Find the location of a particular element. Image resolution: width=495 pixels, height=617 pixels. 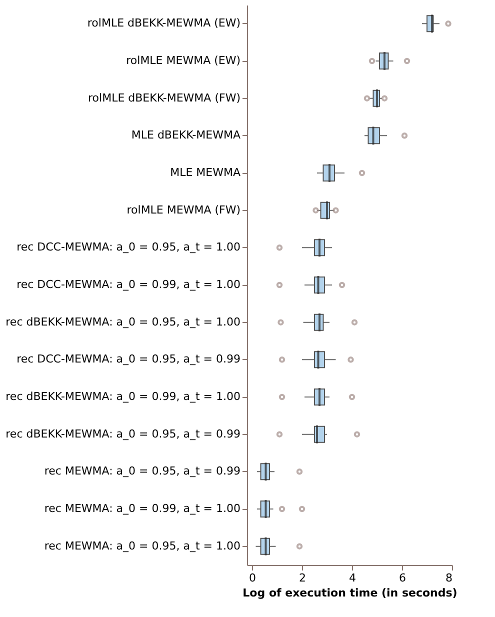

x-tick-label: 8 is located at coordinates (449, 578).